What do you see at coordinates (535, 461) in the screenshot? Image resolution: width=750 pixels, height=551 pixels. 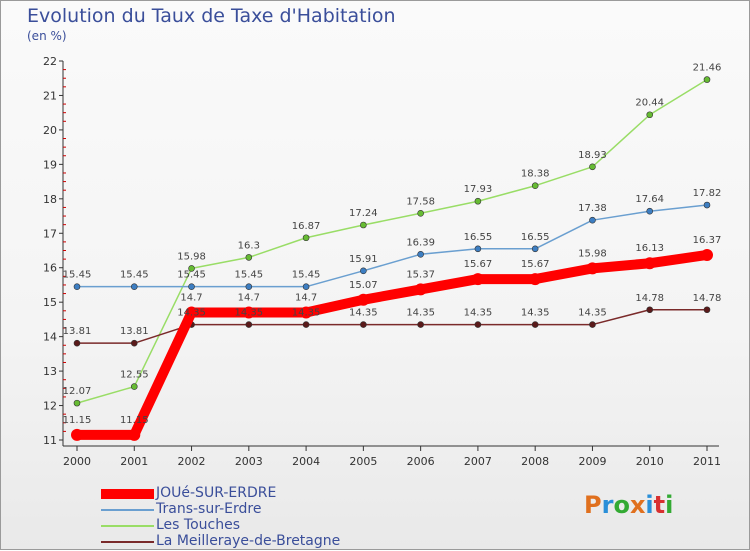 I see `x-tick-label: 2008` at bounding box center [535, 461].